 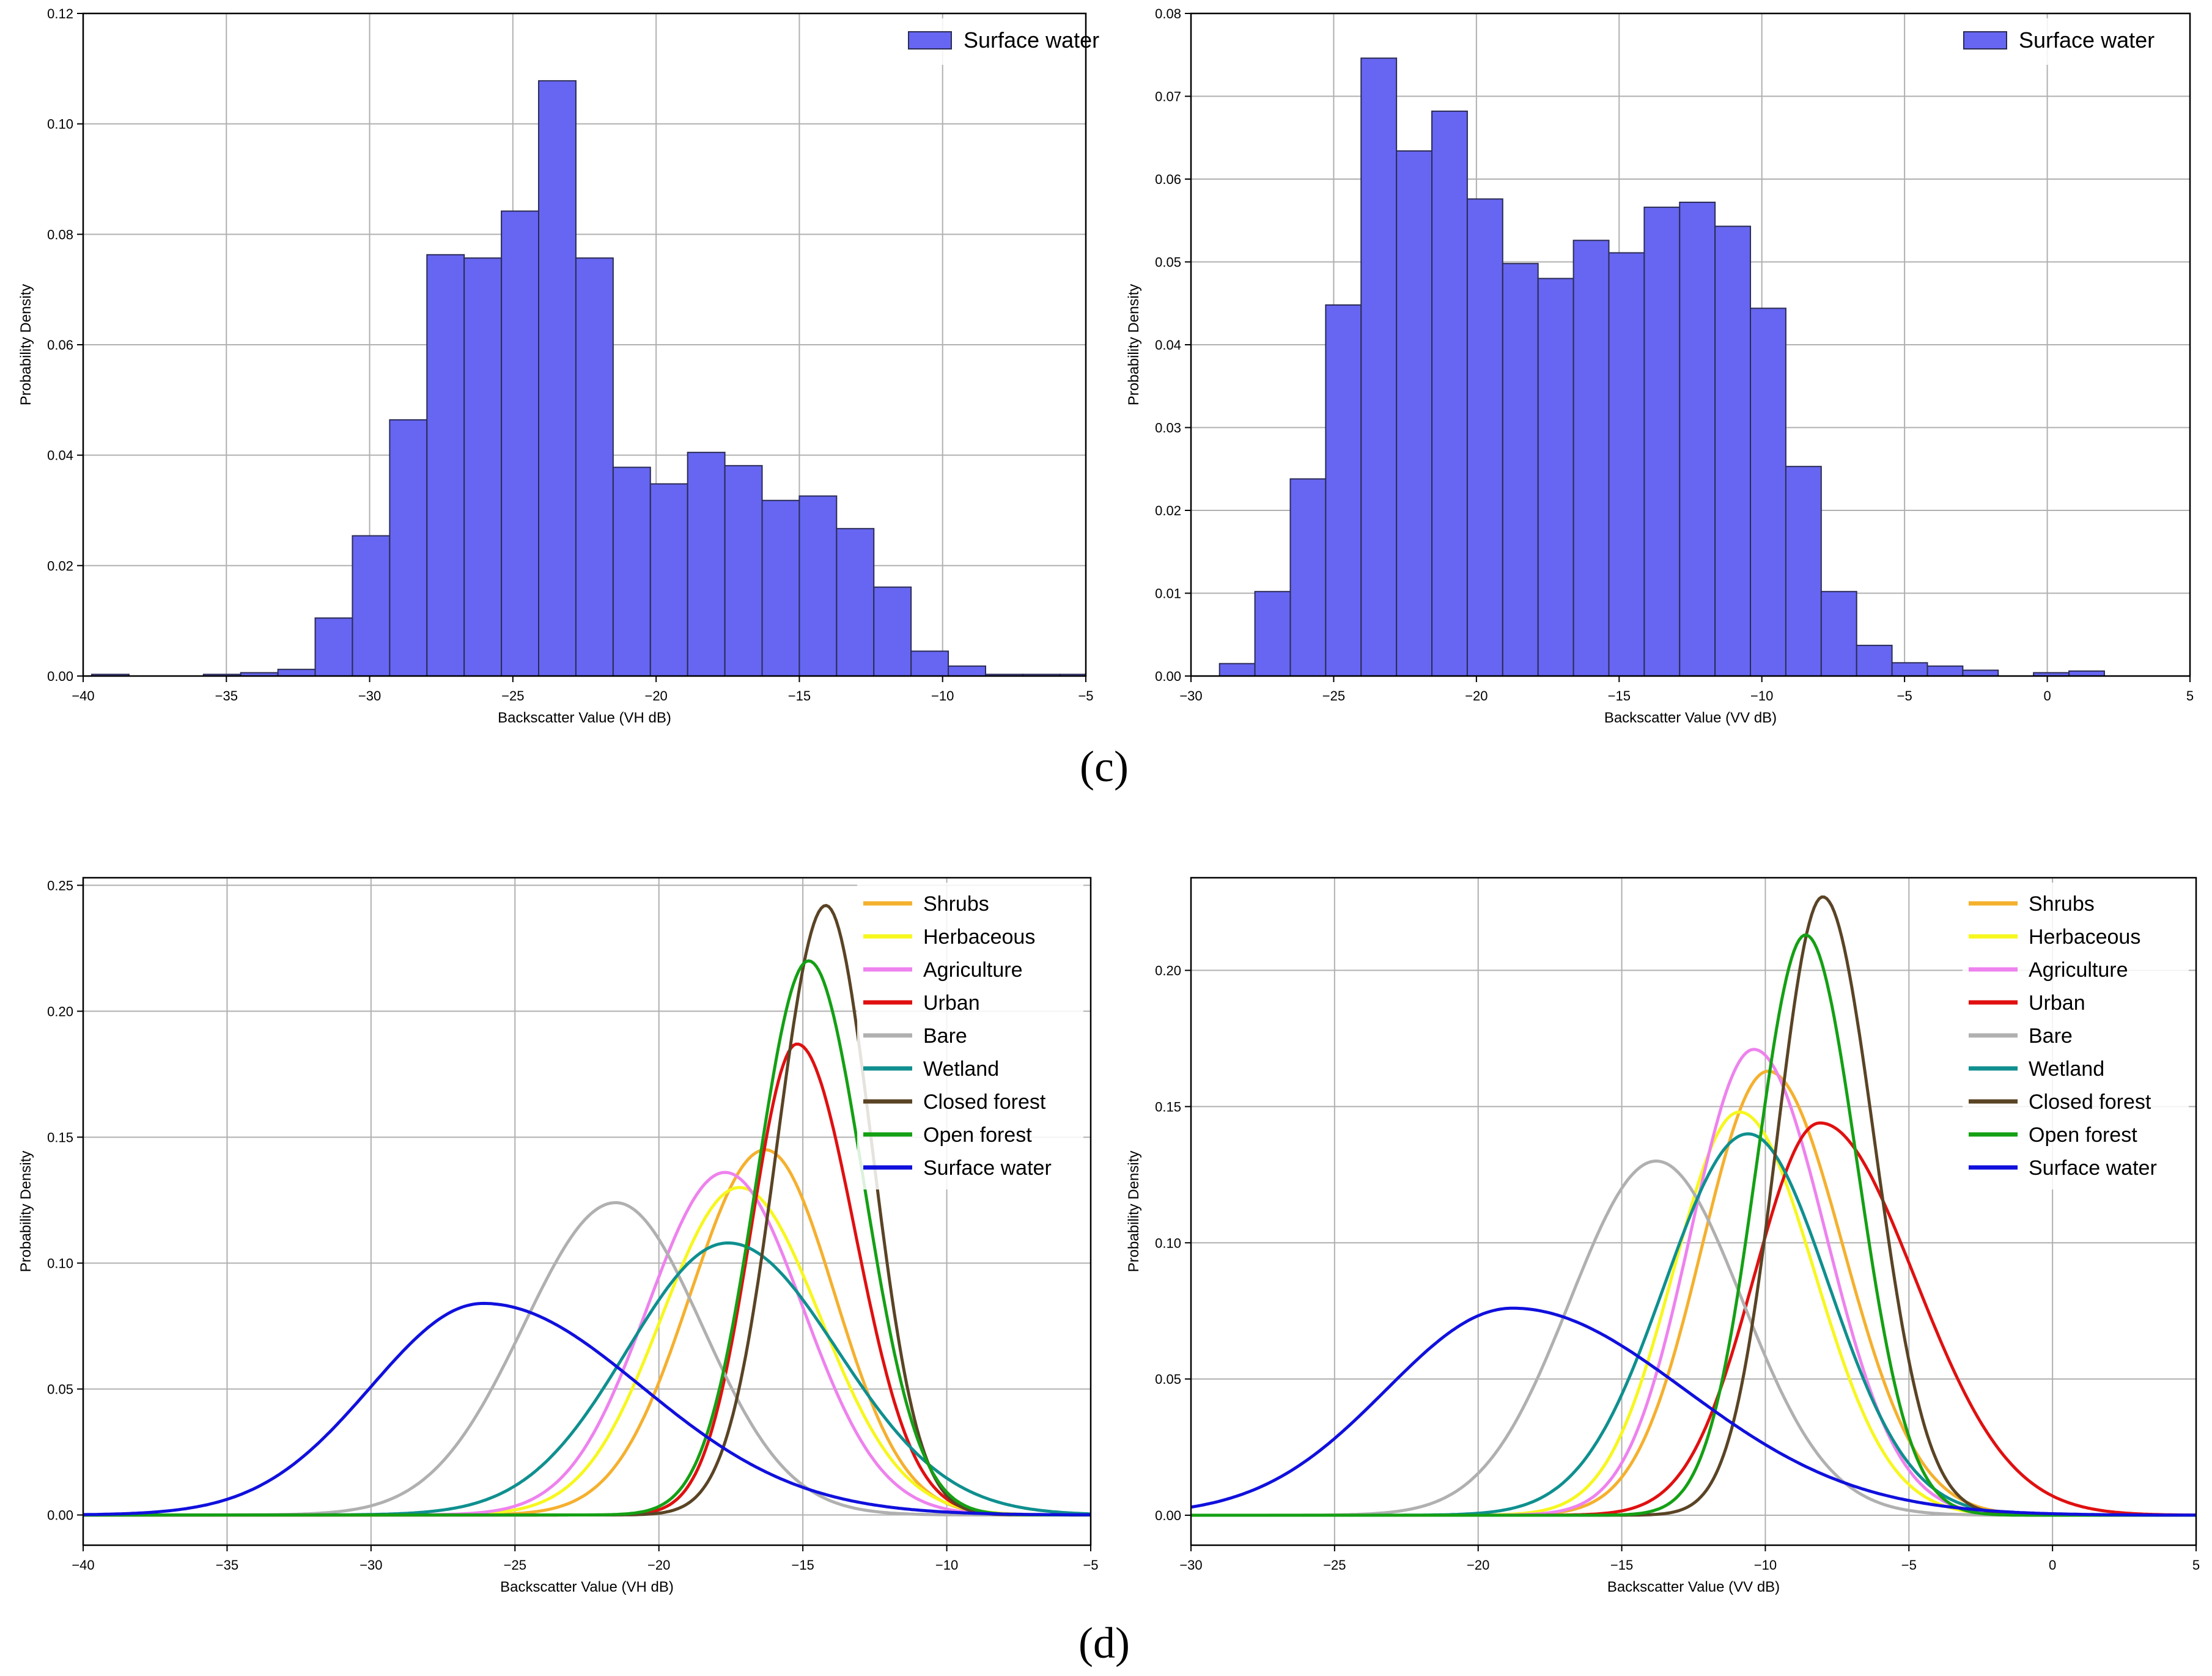 I want to click on y-tick-label: 0.02, so click(x=1168, y=510).